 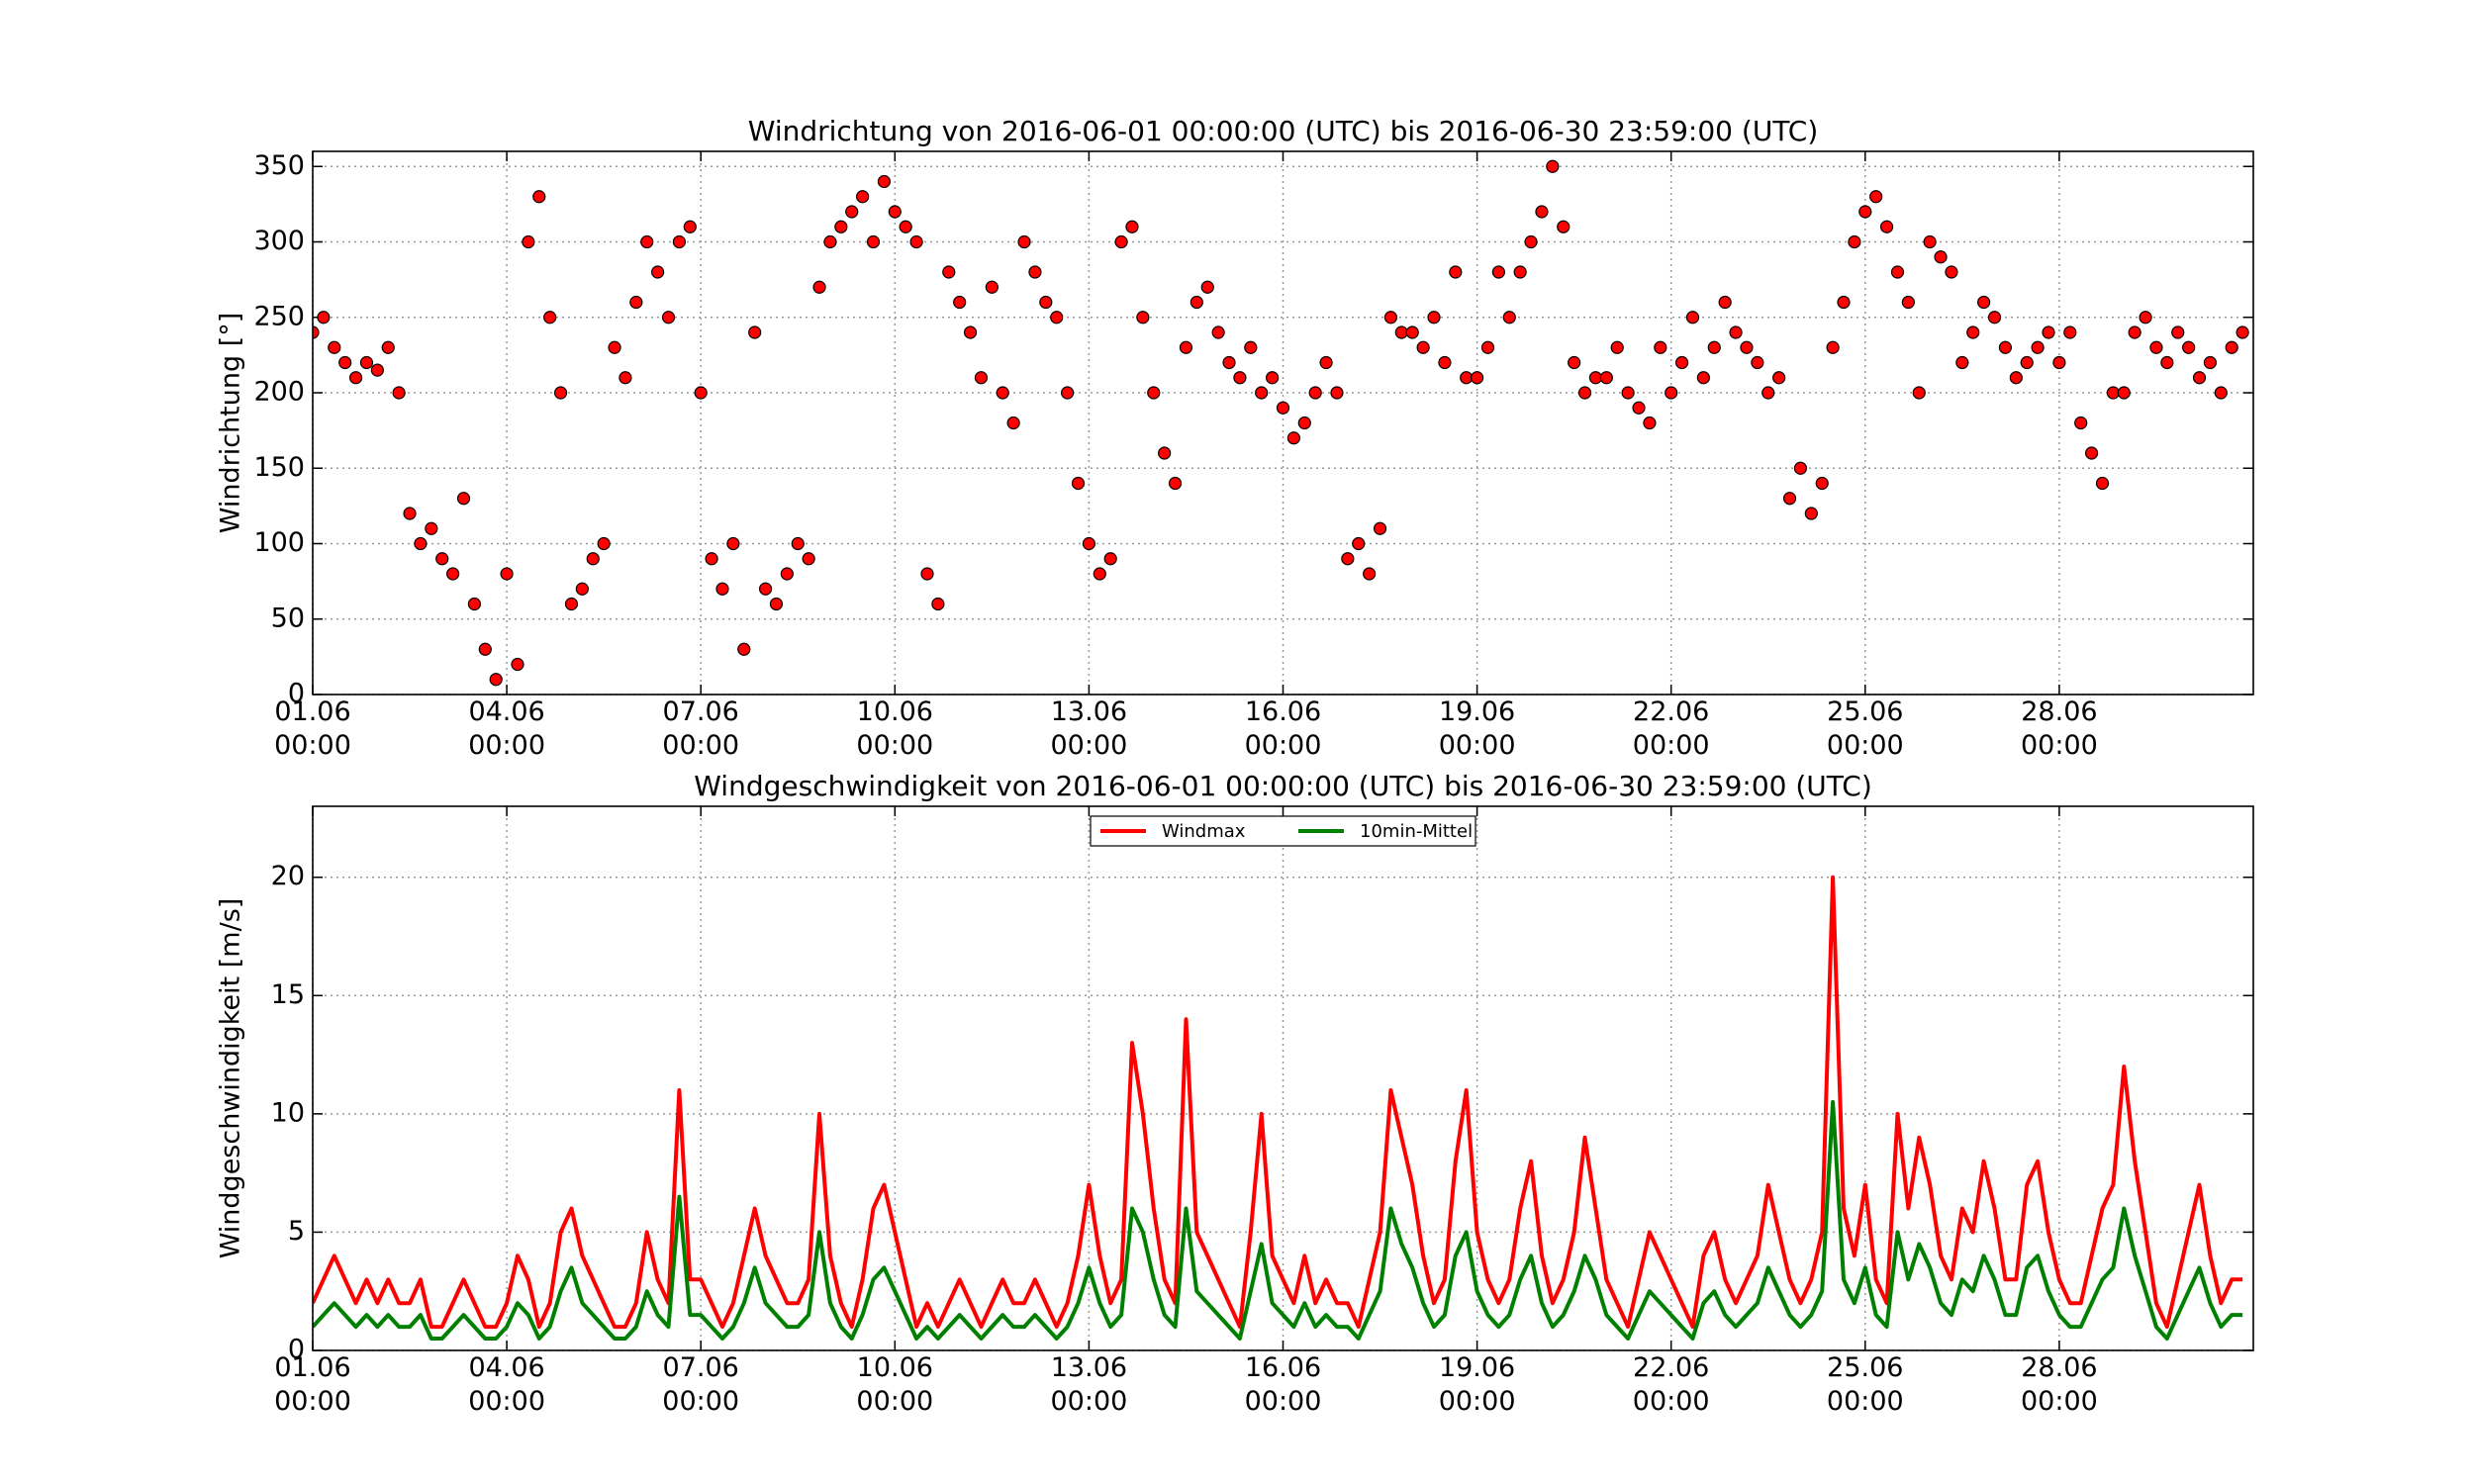 I want to click on line-series, so click(x=1278, y=1220).